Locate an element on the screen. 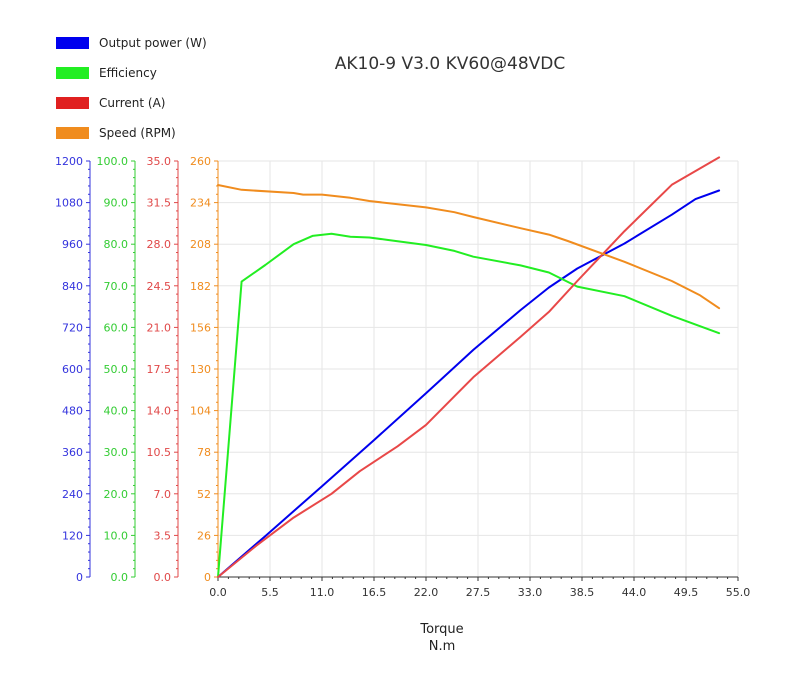 The image size is (788, 686). power-axis-tick-label: 240 is located at coordinates (72, 494).